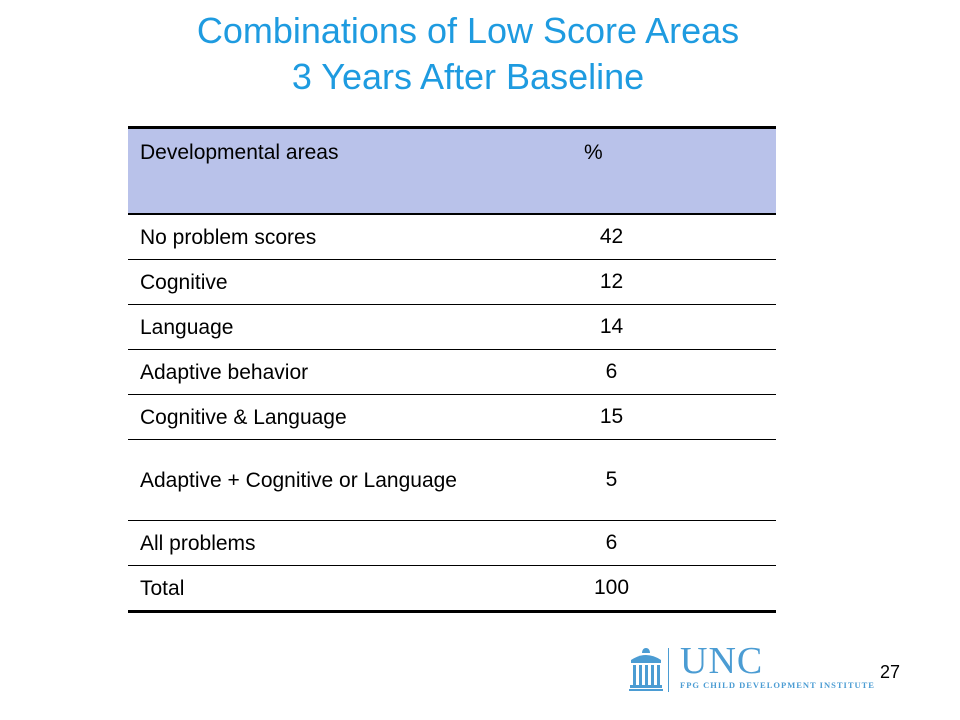 The image size is (960, 720). What do you see at coordinates (668, 670) in the screenshot?
I see `logo-divider` at bounding box center [668, 670].